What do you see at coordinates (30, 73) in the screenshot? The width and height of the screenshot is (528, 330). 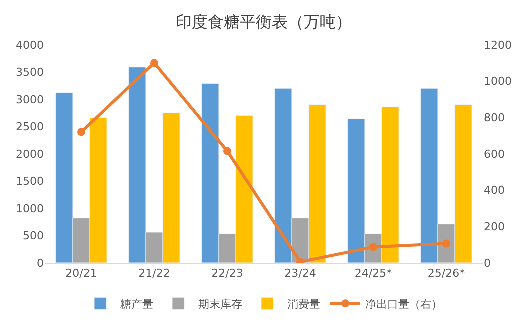 I see `y-tick-label: 3500` at bounding box center [30, 73].